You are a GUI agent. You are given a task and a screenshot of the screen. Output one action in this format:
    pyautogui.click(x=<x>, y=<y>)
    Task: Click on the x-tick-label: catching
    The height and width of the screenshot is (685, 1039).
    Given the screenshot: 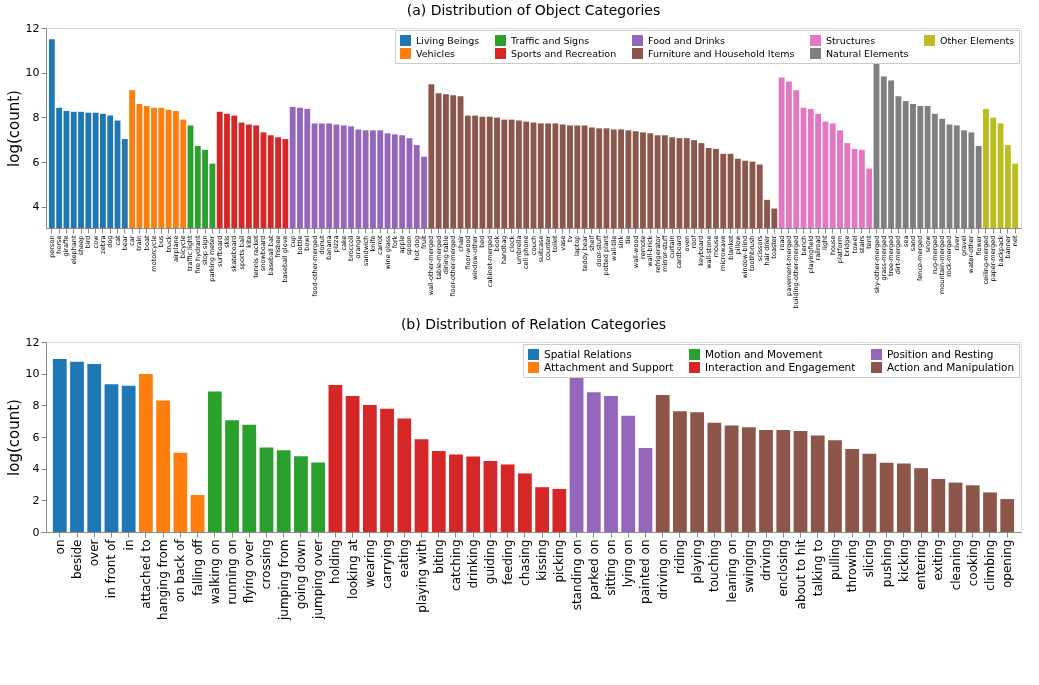 What is the action you would take?
    pyautogui.click(x=455, y=565)
    